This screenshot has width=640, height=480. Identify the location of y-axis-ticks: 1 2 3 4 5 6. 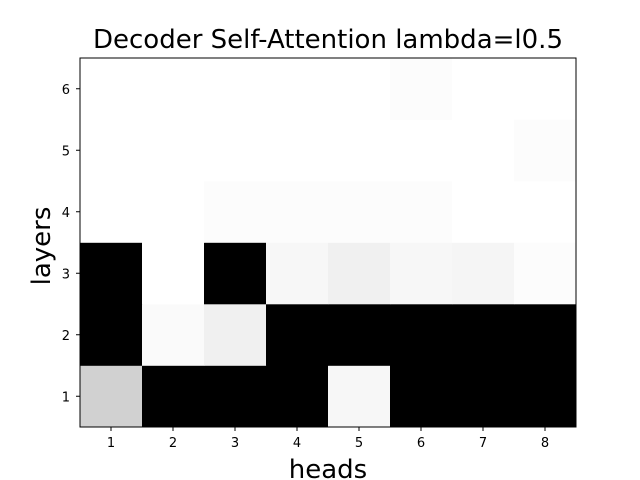
(71, 244).